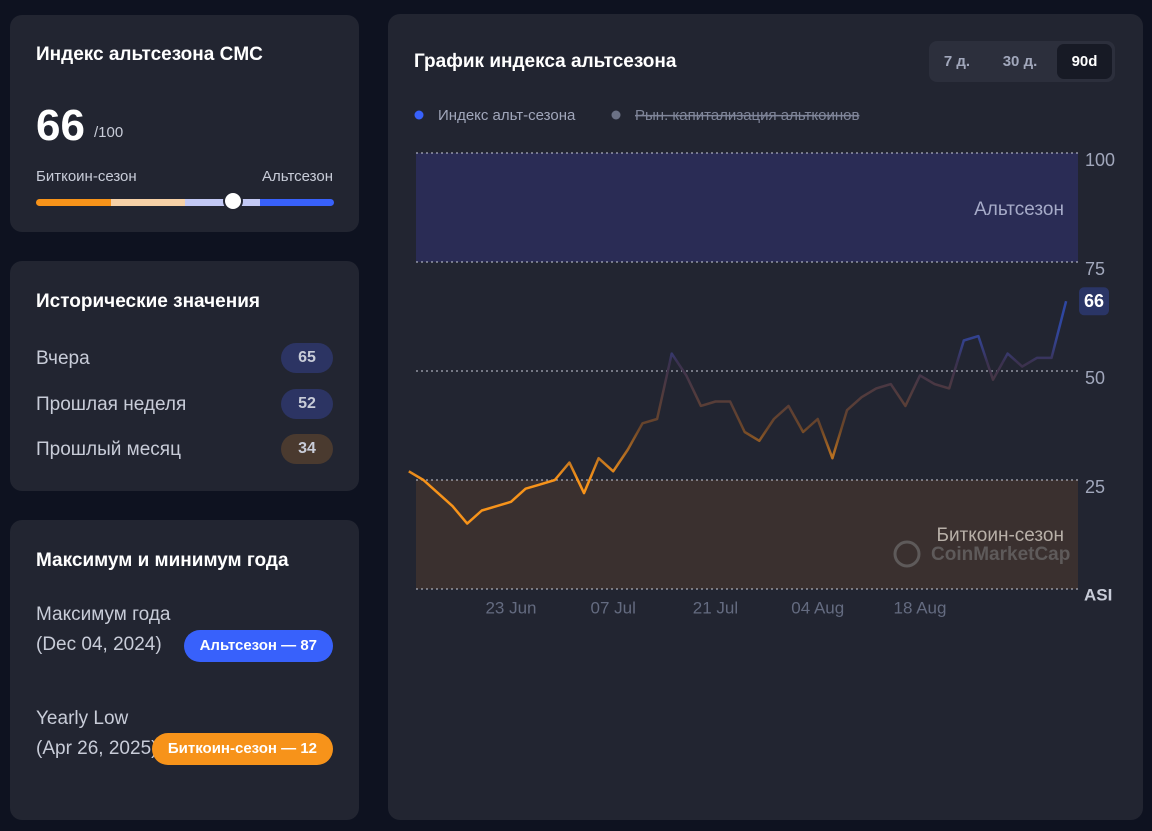  Describe the element at coordinates (185, 202) in the screenshot. I see `season-bar` at that location.